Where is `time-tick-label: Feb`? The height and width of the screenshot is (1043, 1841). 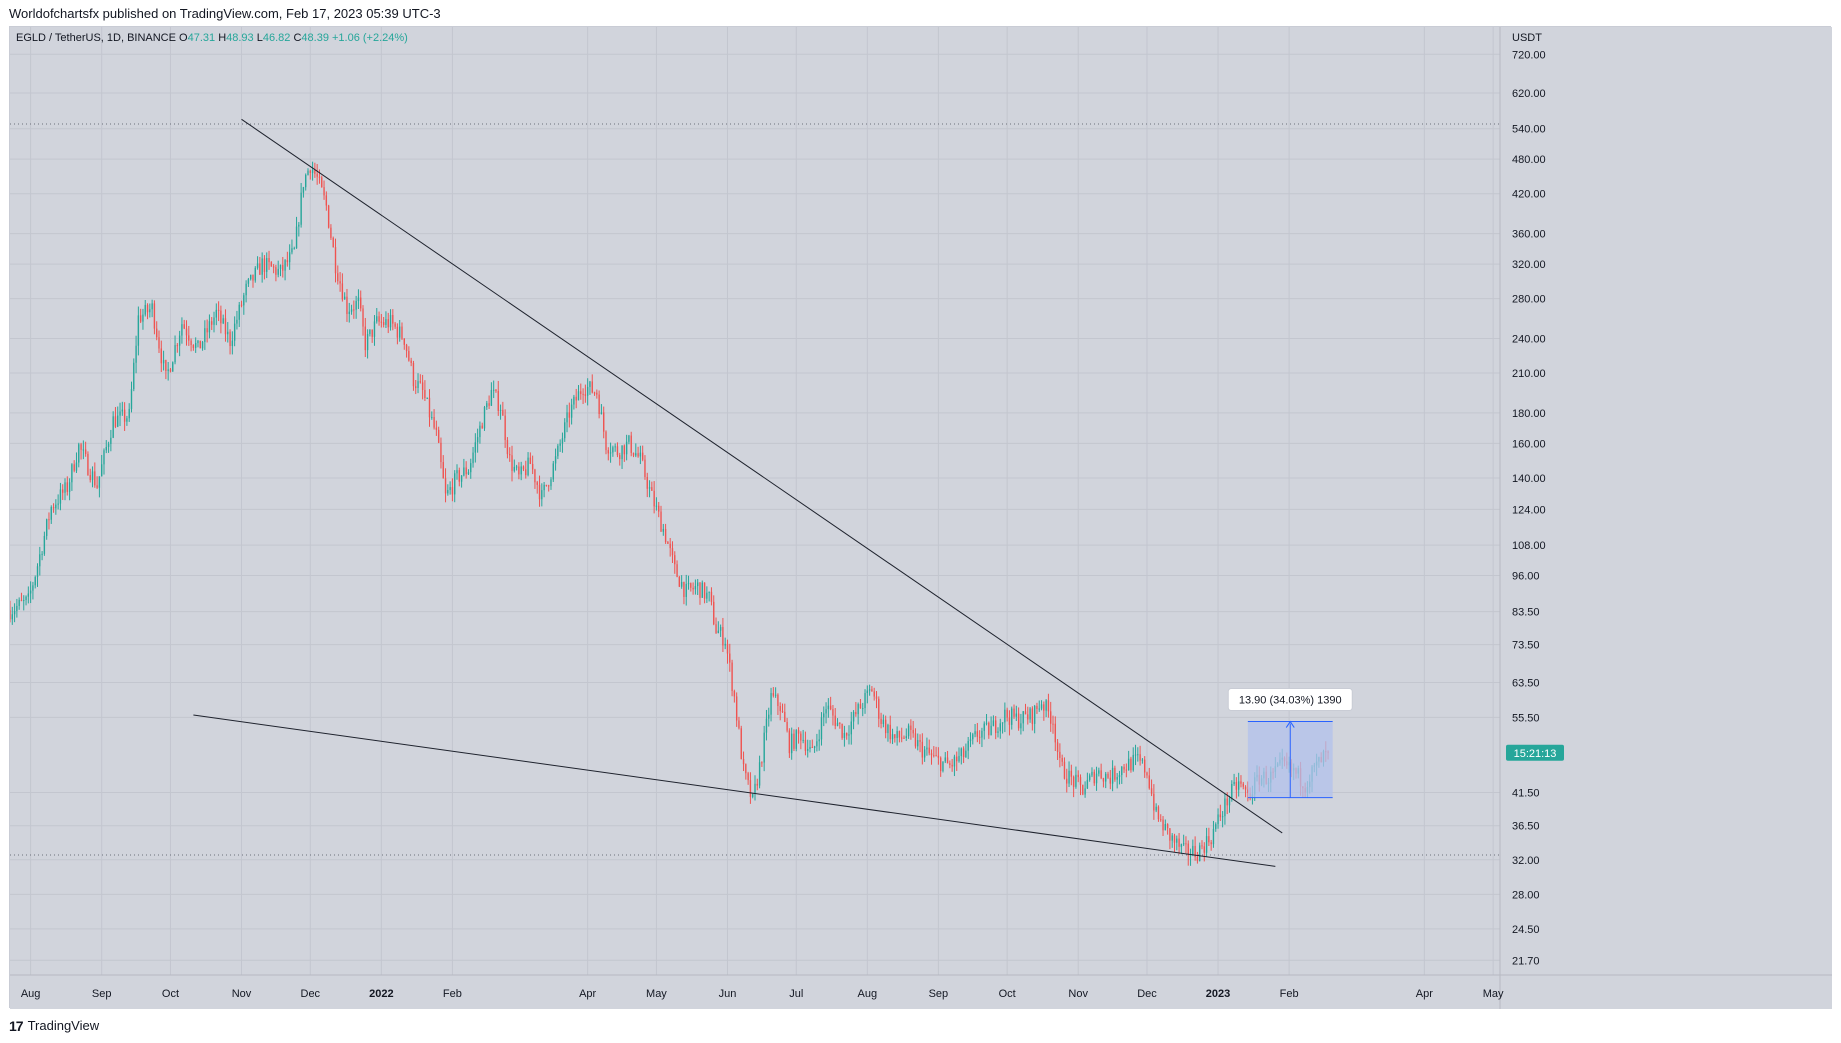
time-tick-label: Feb is located at coordinates (1289, 994).